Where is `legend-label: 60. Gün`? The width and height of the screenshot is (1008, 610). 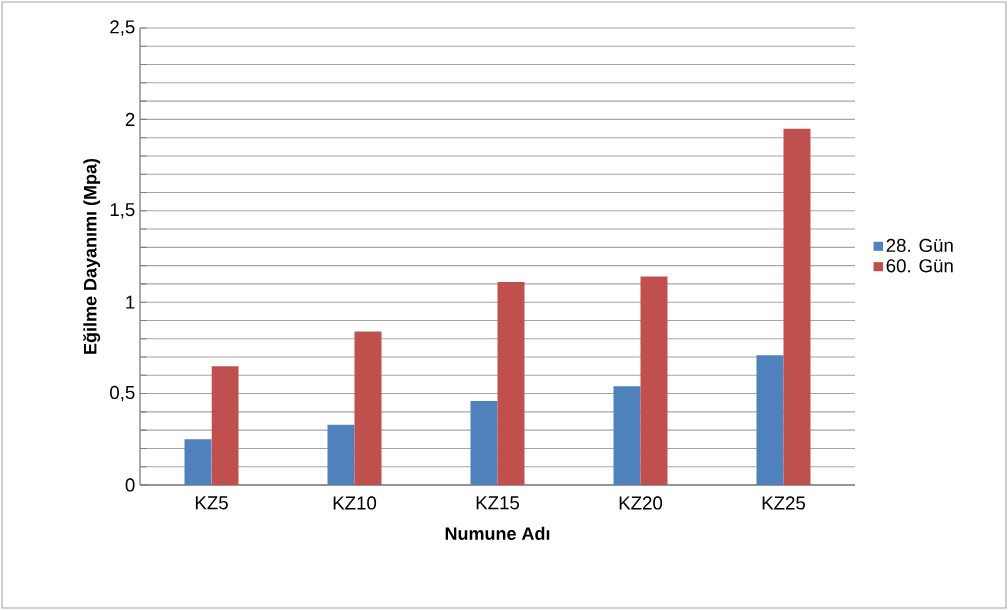 legend-label: 60. Gün is located at coordinates (919, 266).